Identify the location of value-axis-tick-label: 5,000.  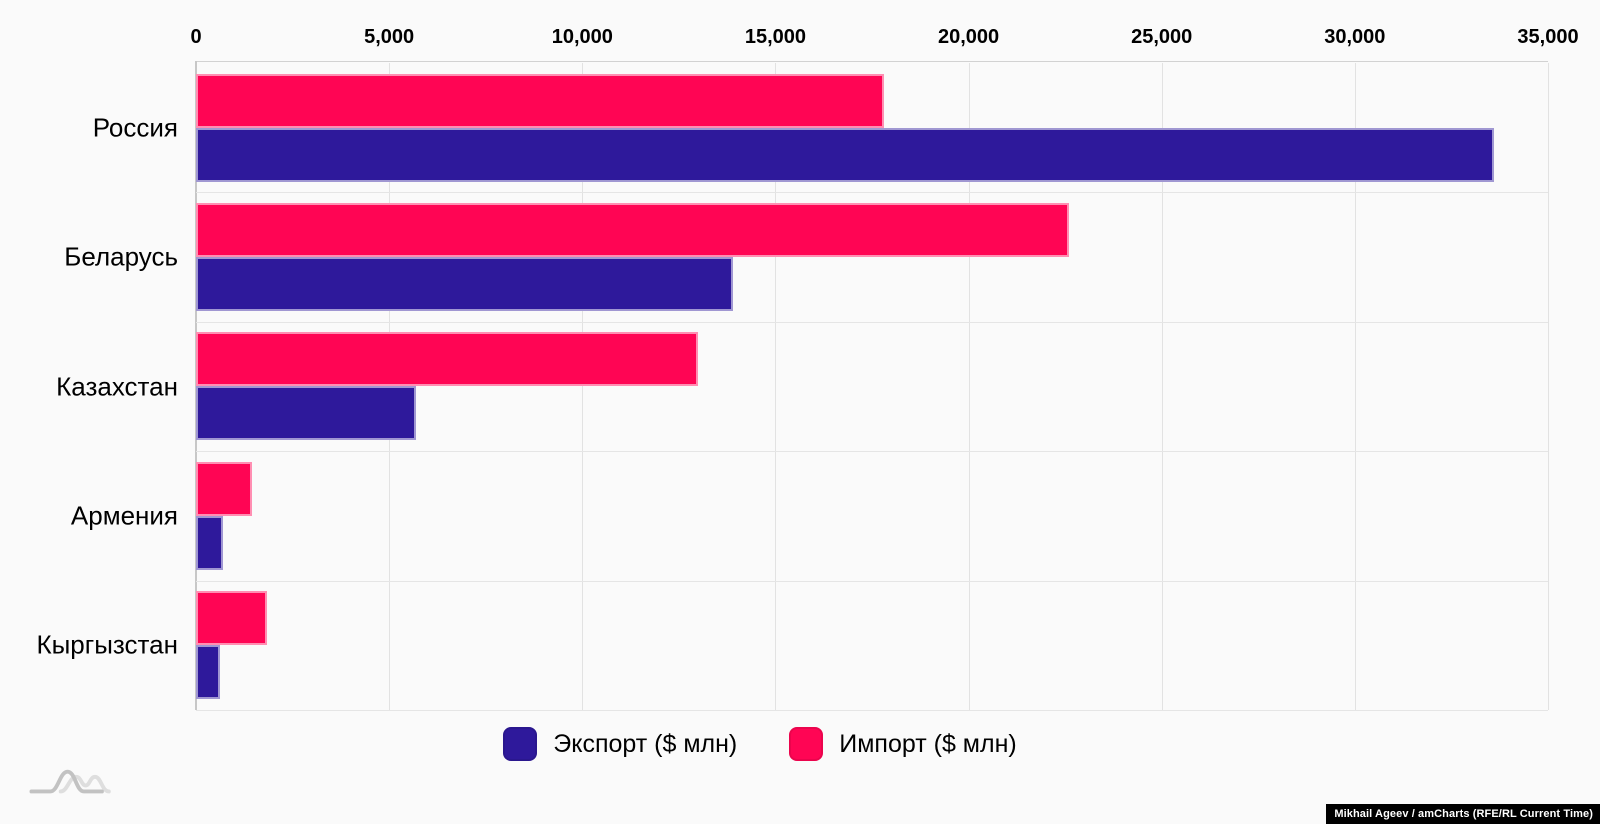
(389, 37).